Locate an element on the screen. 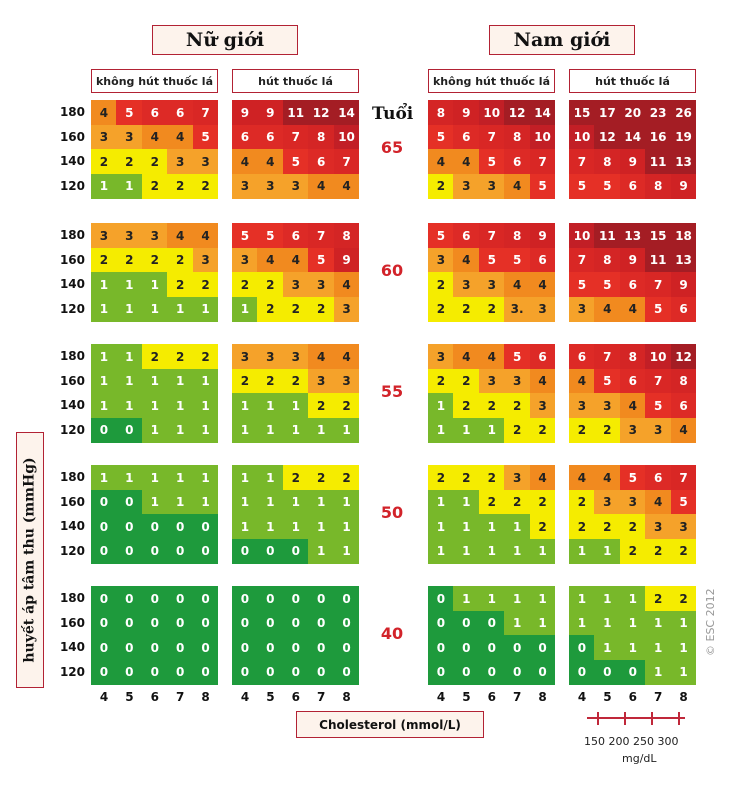 The height and width of the screenshot is (785, 743). age-label-40: 40 is located at coordinates (392, 633).